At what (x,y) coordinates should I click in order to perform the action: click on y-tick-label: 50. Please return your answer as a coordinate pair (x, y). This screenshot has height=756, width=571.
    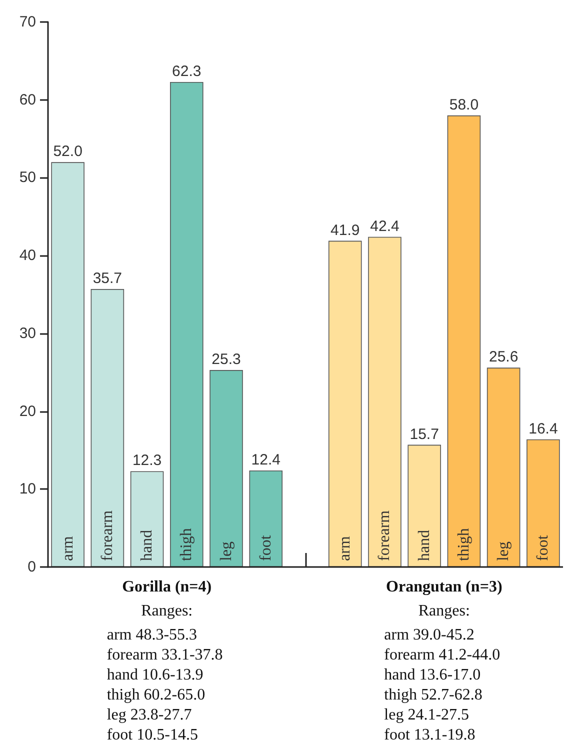
    Looking at the image, I should click on (27, 177).